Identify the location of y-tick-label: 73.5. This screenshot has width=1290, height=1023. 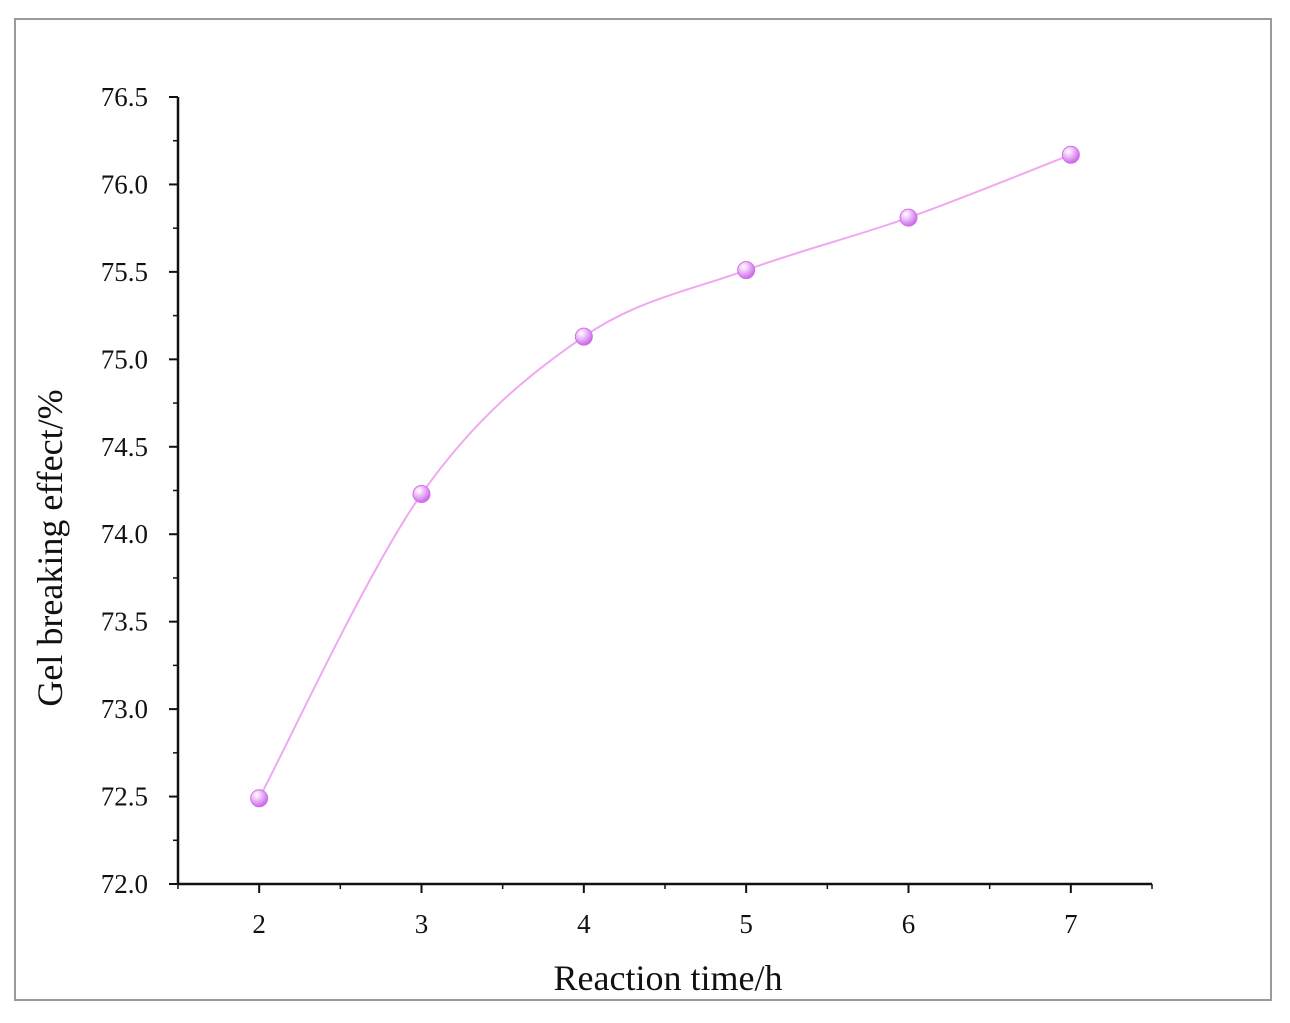
(124, 622).